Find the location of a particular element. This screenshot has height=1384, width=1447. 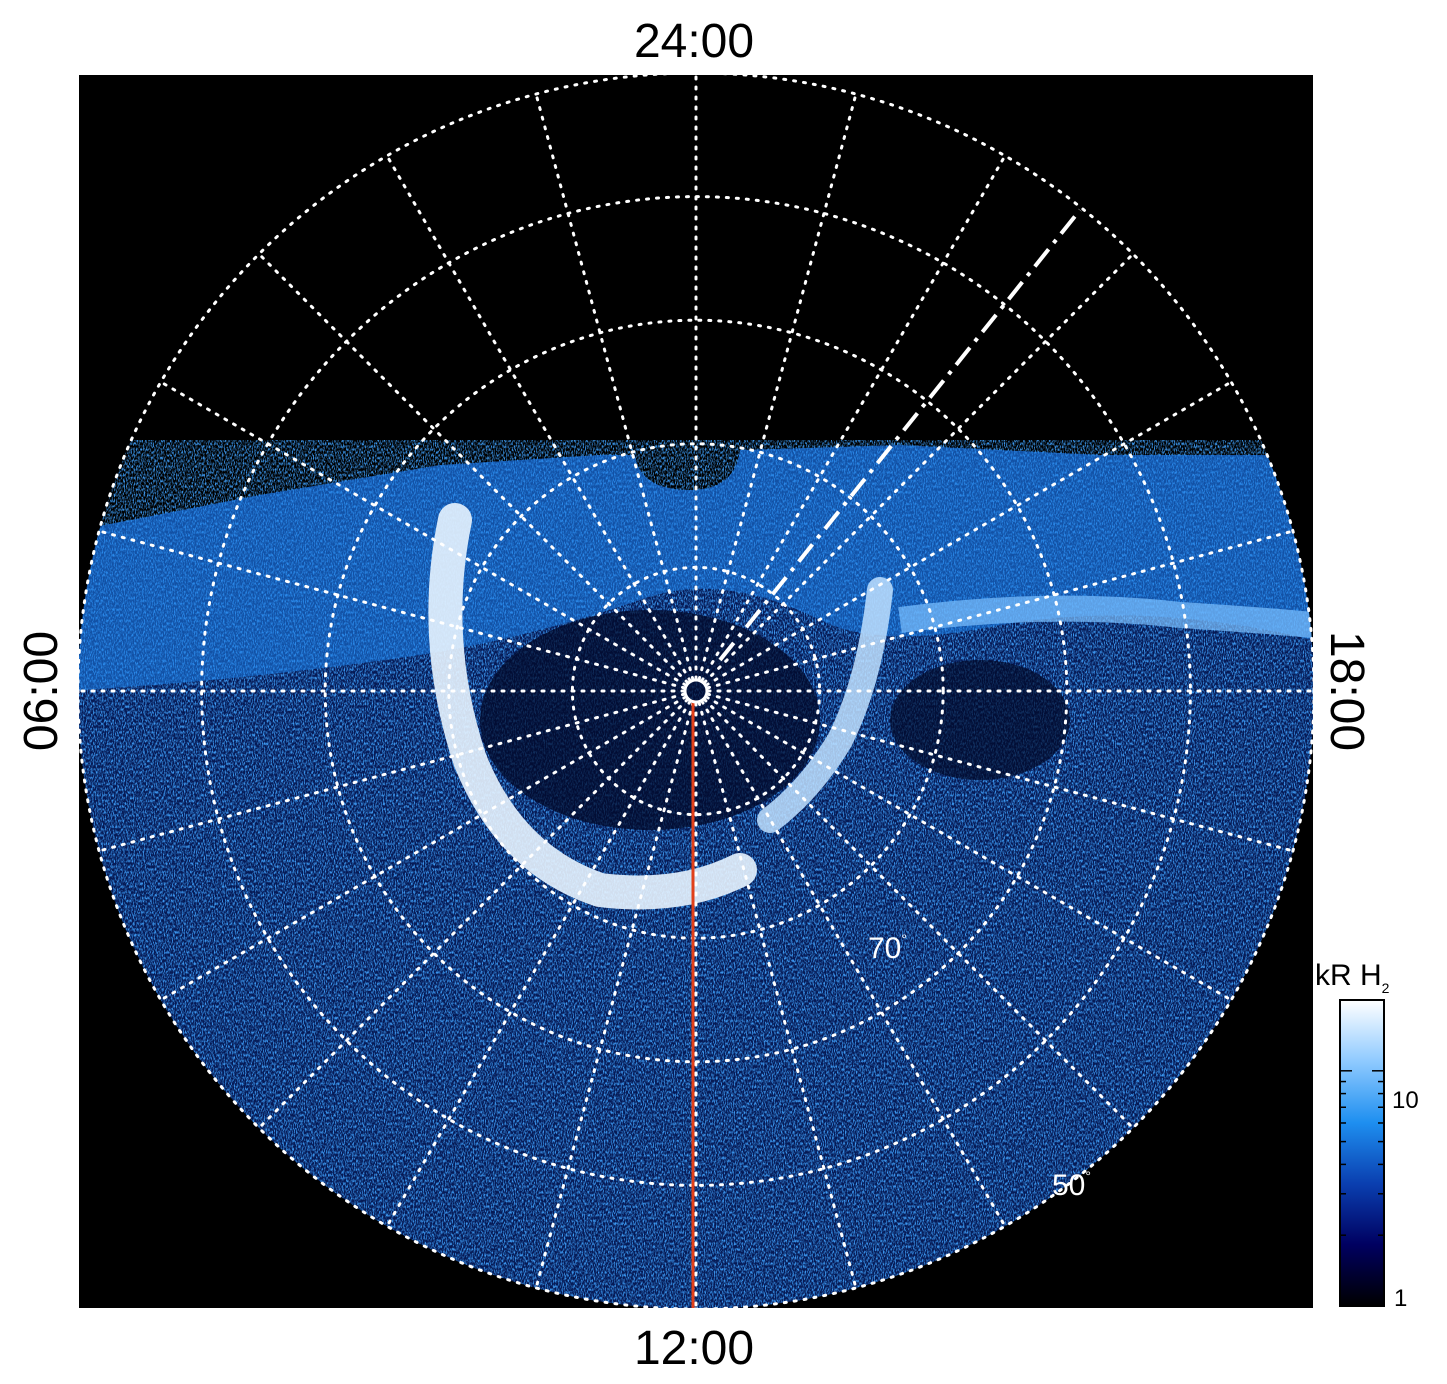

colorbar-ticks is located at coordinates (1362, 1153).